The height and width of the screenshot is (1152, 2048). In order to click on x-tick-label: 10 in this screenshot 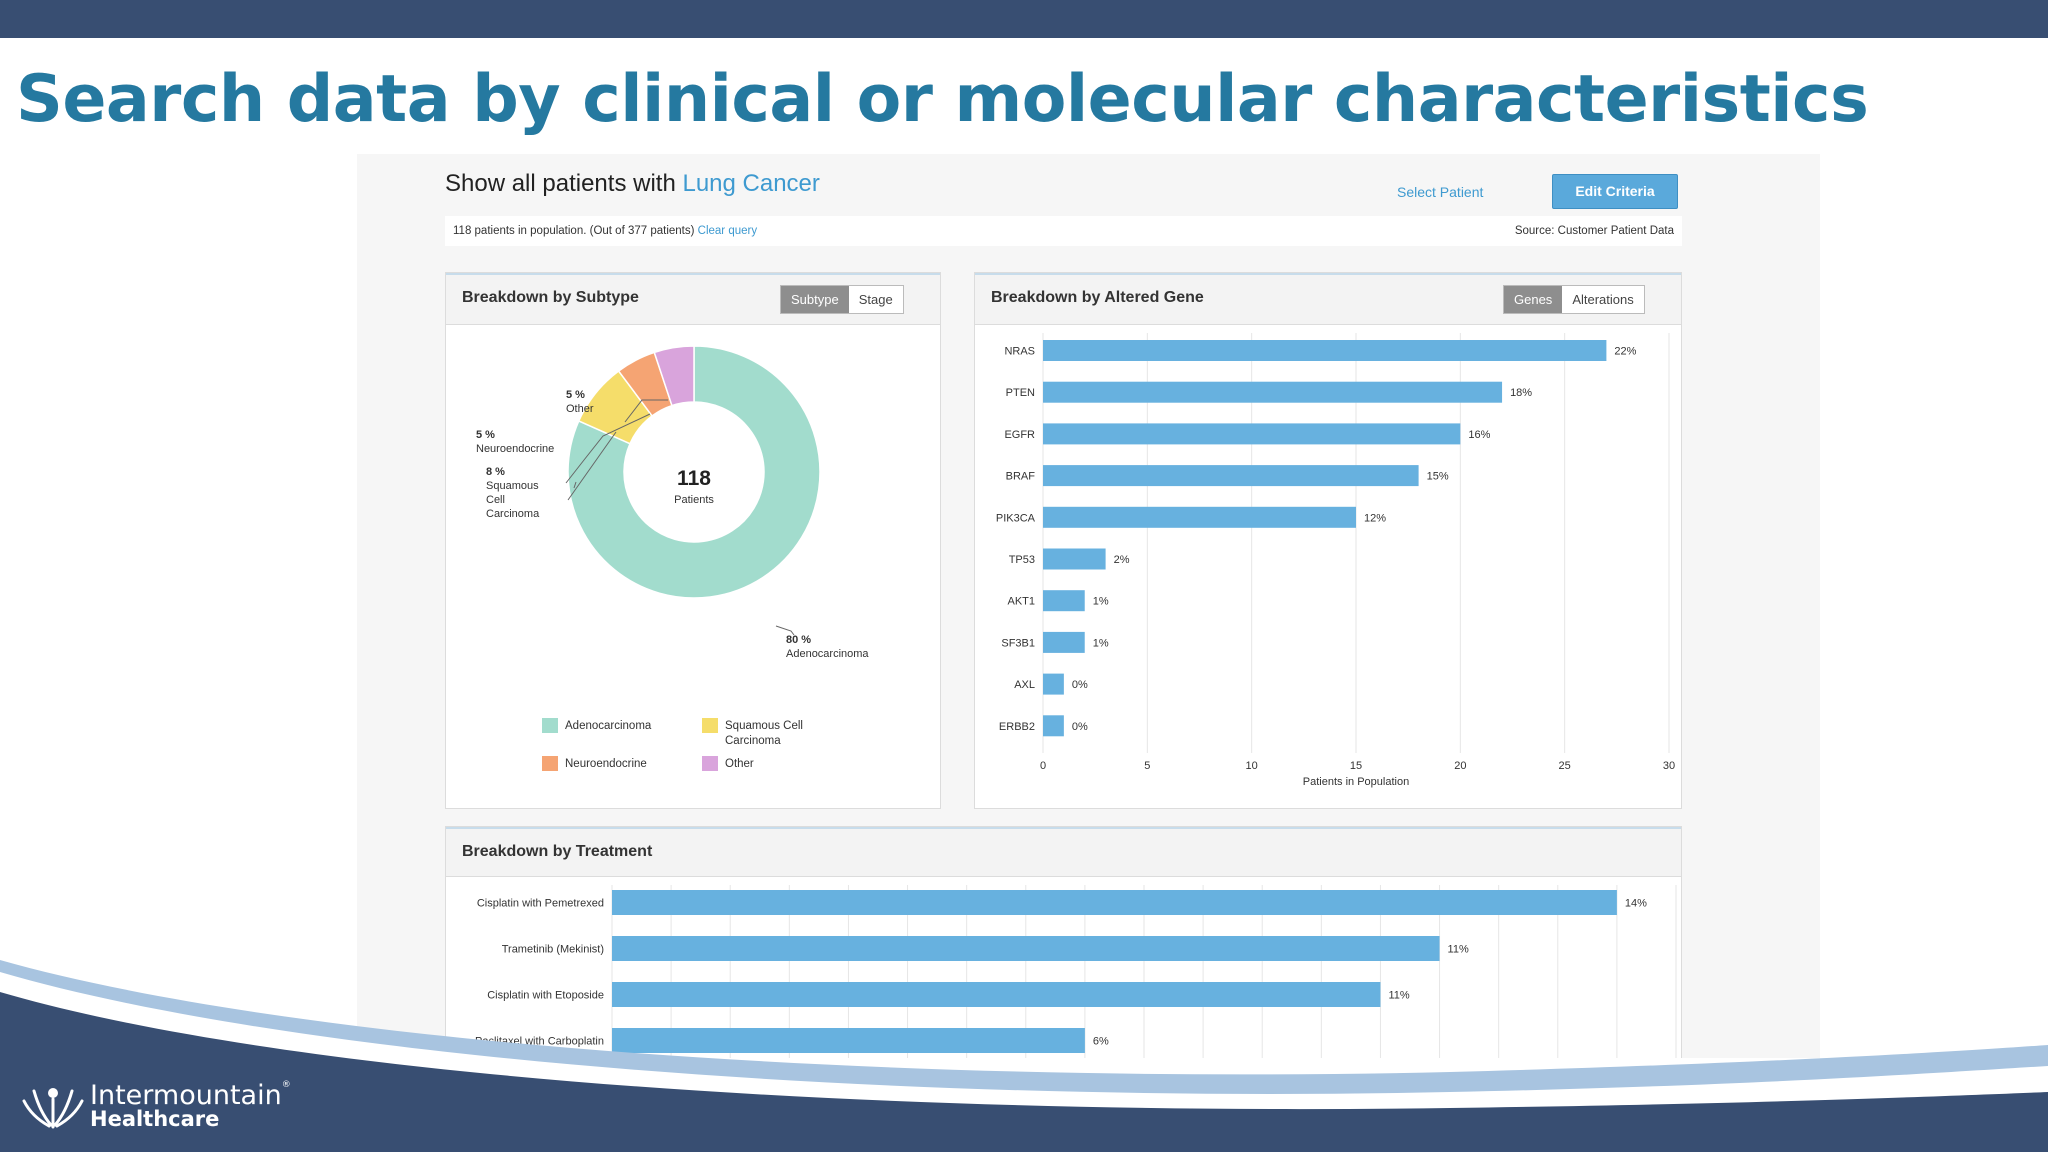, I will do `click(1252, 766)`.